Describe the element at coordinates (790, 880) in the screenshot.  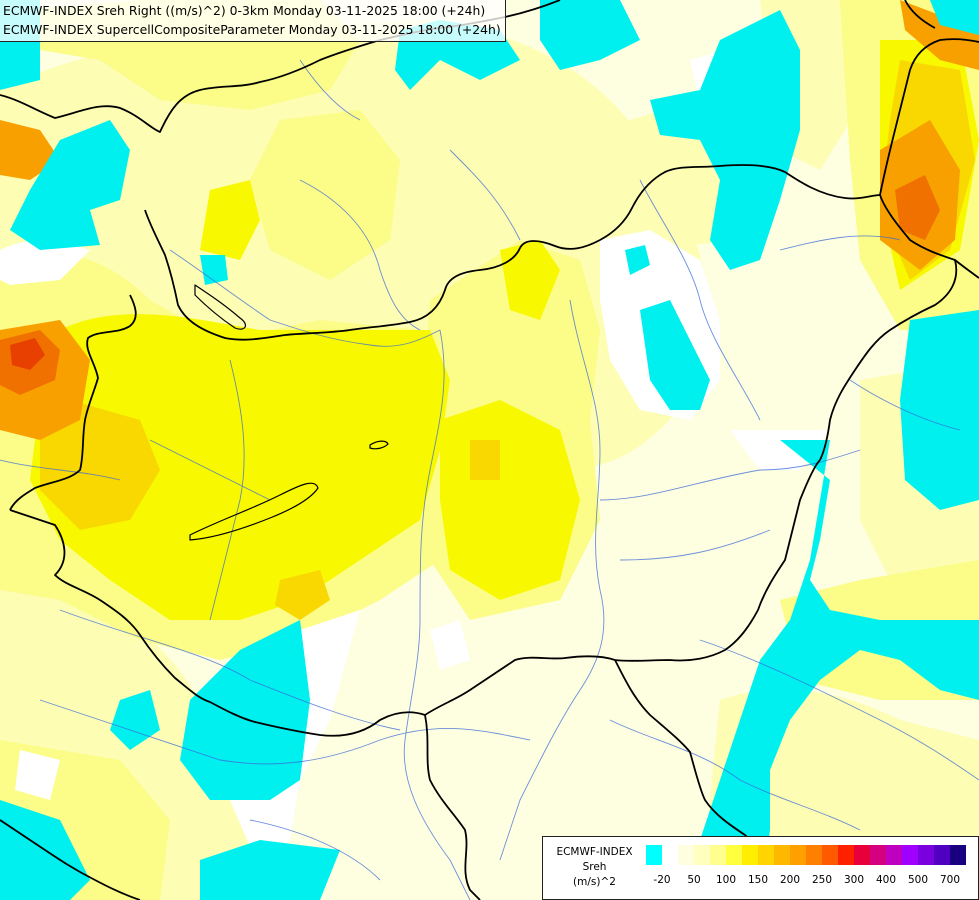
I see `legend-tick-label: 200` at that location.